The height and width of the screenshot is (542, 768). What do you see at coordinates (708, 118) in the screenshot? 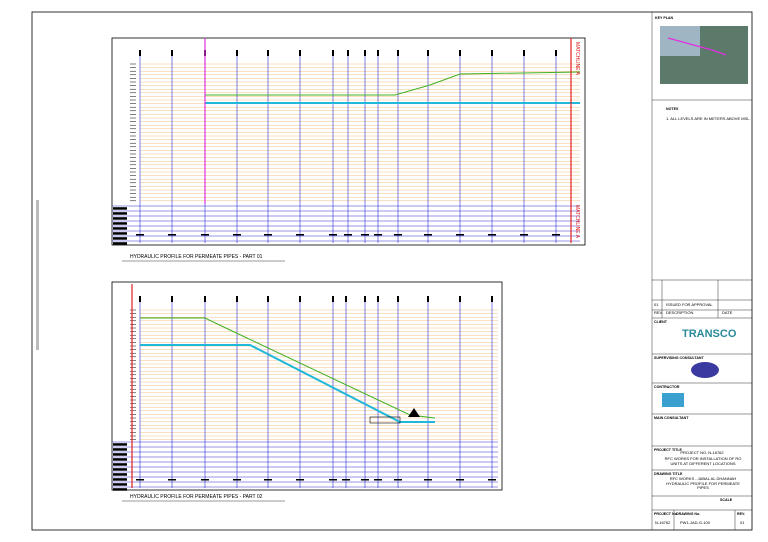
I see `note: 1. ALL LEVELS ARE IN METERS ABOVE MSL.` at bounding box center [708, 118].